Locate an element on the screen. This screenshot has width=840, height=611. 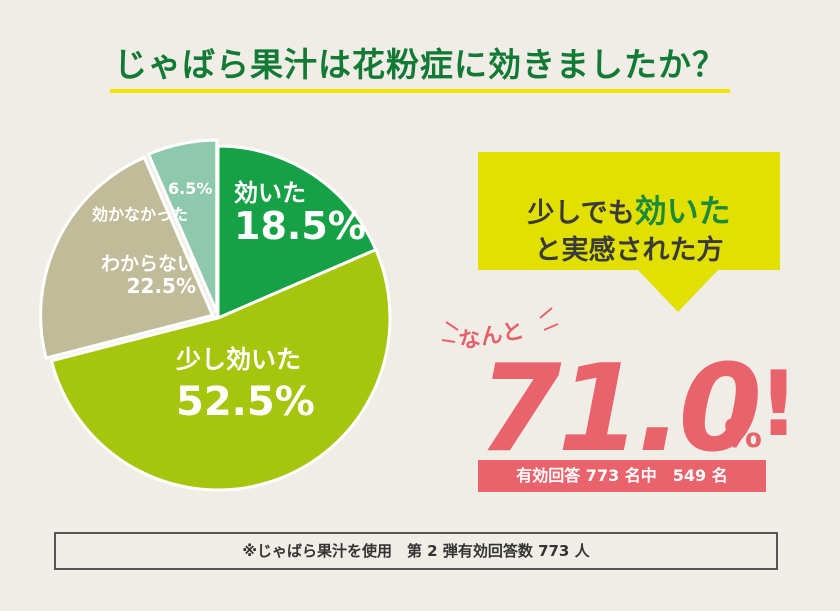
response-note: 有効回答 773 名中 549 名 is located at coordinates (622, 476).